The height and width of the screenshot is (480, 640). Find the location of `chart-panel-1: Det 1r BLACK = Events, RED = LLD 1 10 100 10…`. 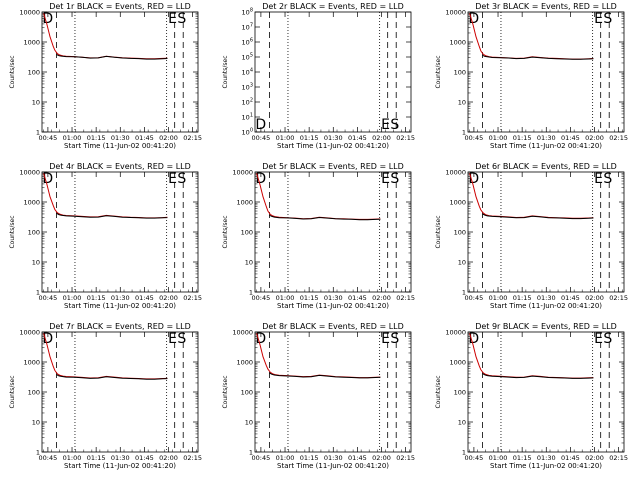

chart-panel-1: Det 1r BLACK = Events, RED = LLD 1 10 100 10… is located at coordinates (105, 76).